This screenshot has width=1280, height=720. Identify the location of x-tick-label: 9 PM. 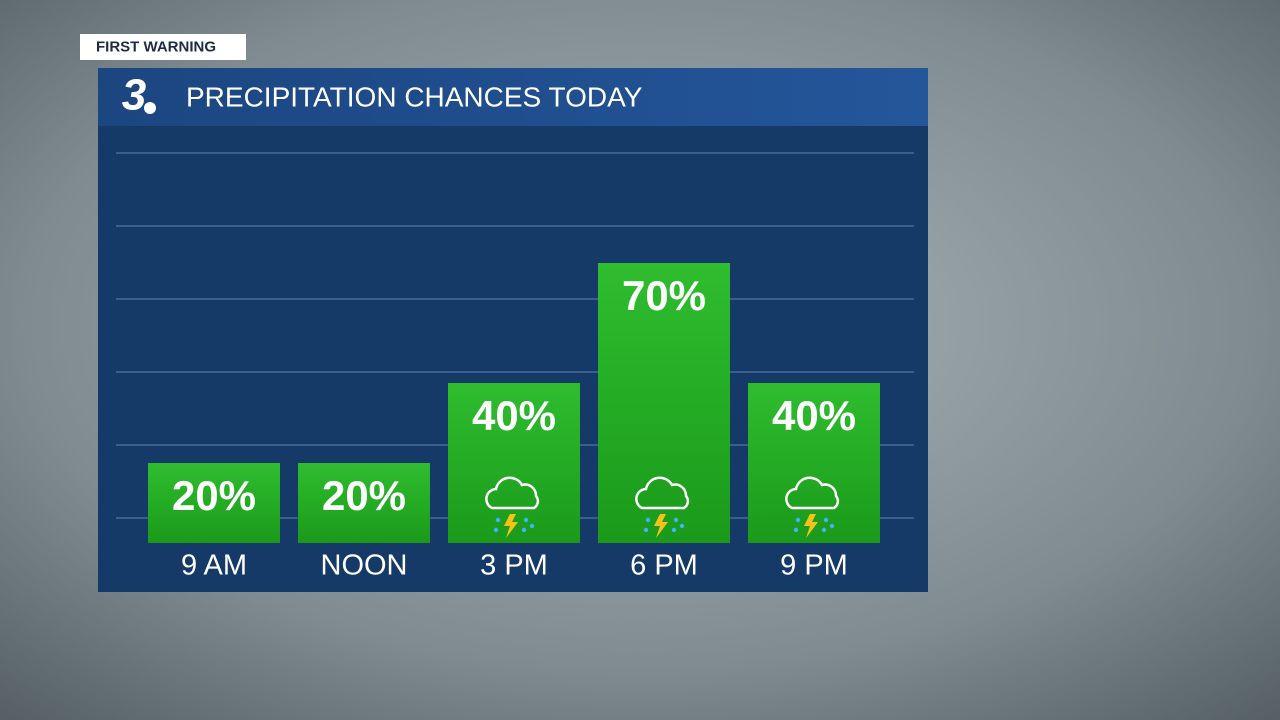
(814, 566).